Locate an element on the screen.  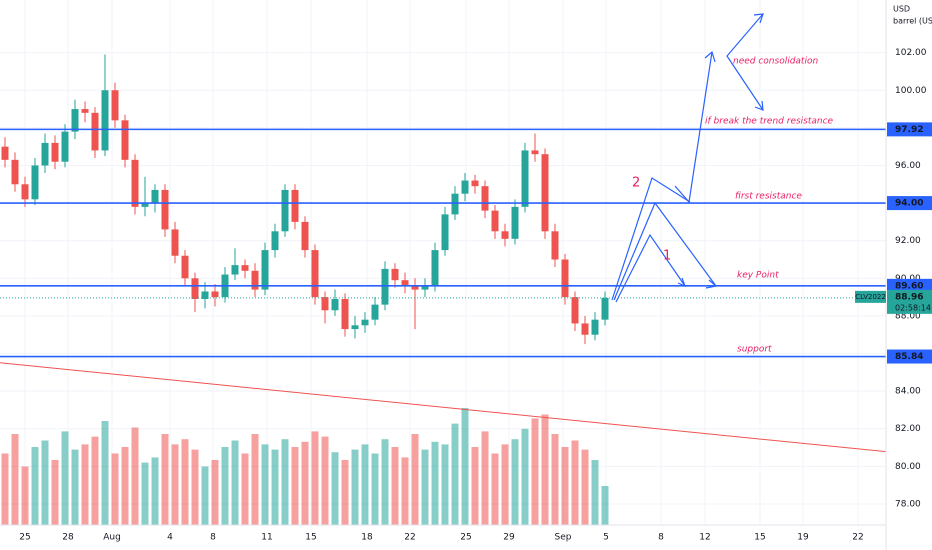
y-tick-label: 88.00 is located at coordinates (908, 316).